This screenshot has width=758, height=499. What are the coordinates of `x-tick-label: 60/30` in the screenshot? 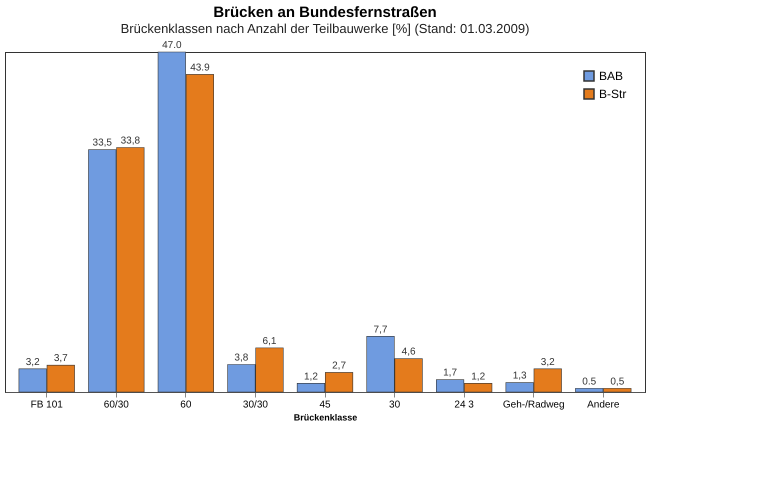 It's located at (117, 405).